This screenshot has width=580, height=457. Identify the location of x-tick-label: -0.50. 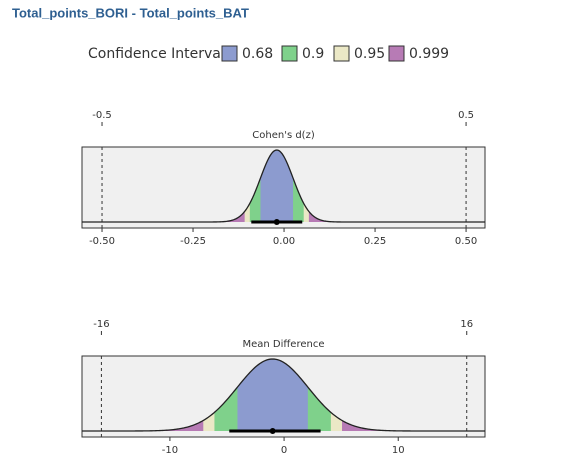
(102, 241).